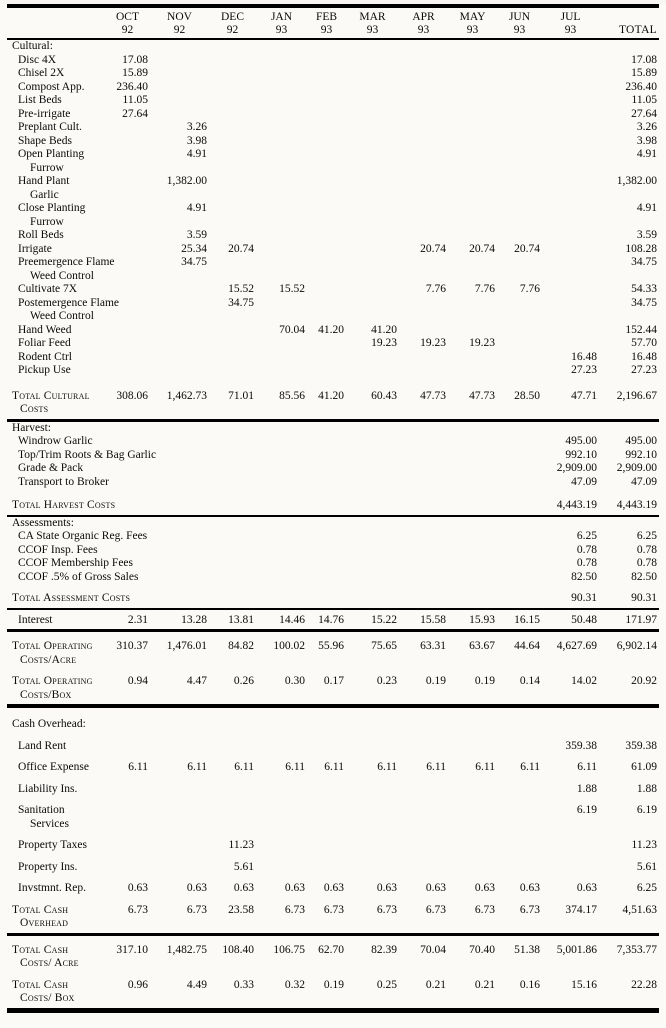 Image resolution: width=666 pixels, height=1028 pixels. Describe the element at coordinates (52, 653) in the screenshot. I see `row-label: Total Operating Costs/Acre` at that location.